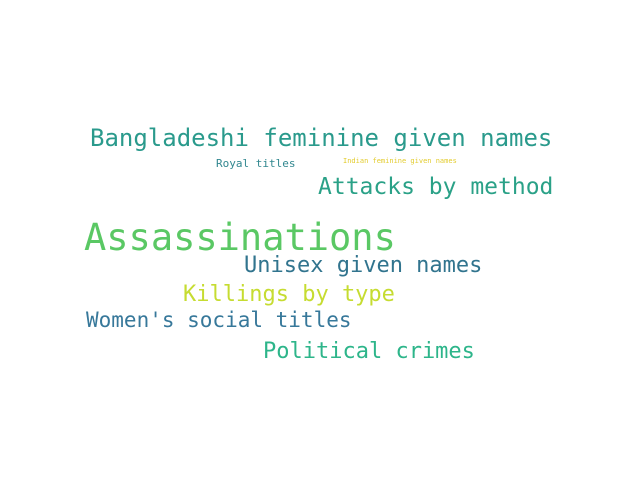 Image resolution: width=640 pixels, height=480 pixels. What do you see at coordinates (321, 138) in the screenshot?
I see `word-bangladeshi-feminine-given-names: Bangladeshi feminine given names` at bounding box center [321, 138].